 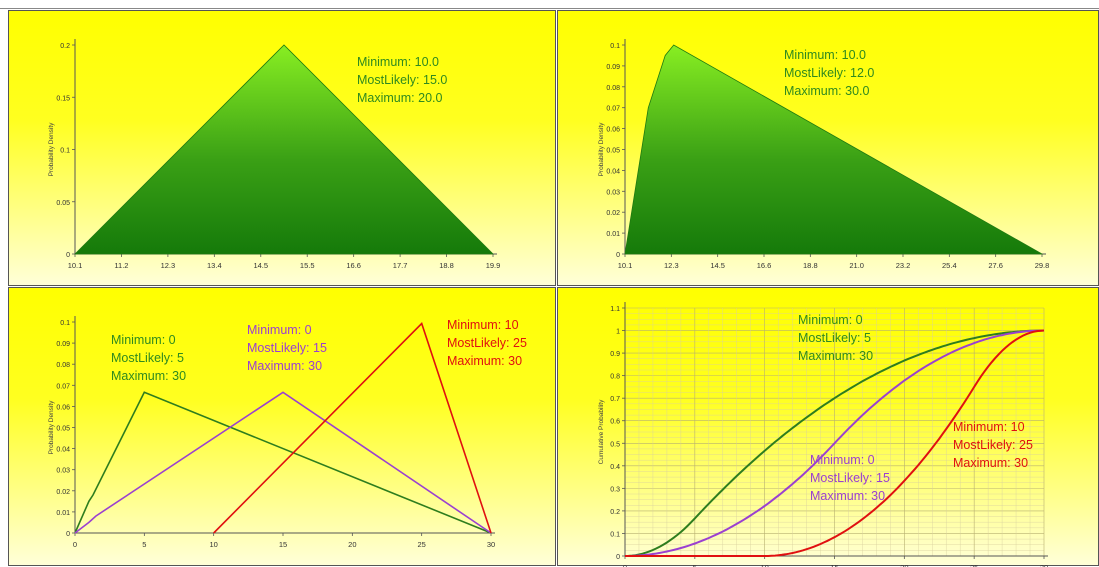 I want to click on y-tick-label: 1, so click(x=618, y=332).